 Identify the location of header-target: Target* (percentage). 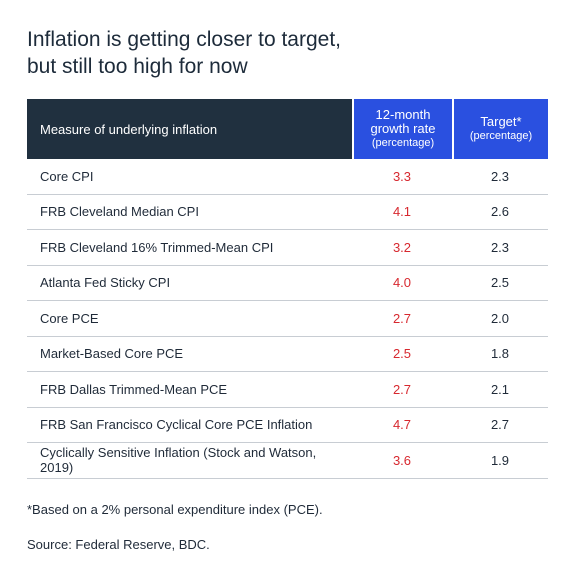
(501, 129).